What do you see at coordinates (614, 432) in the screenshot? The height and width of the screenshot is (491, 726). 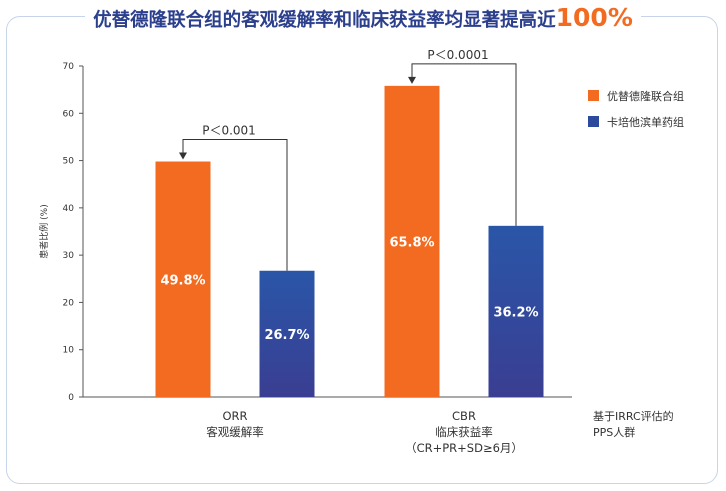 I see `footnote-line: PPS人群` at bounding box center [614, 432].